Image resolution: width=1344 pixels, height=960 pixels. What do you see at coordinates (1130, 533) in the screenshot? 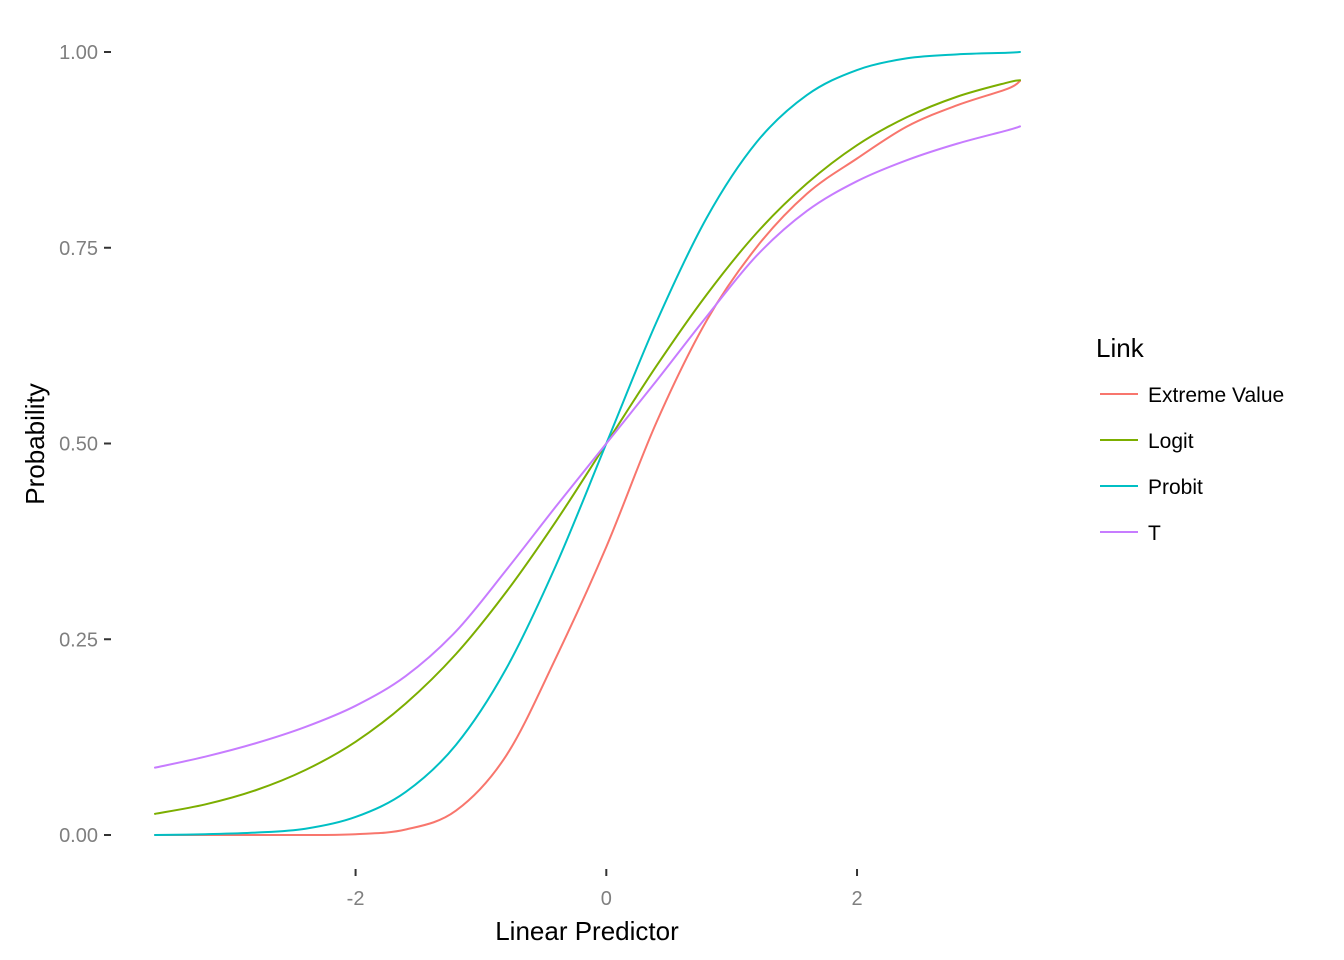
I see `legend-item-t: T` at bounding box center [1130, 533].